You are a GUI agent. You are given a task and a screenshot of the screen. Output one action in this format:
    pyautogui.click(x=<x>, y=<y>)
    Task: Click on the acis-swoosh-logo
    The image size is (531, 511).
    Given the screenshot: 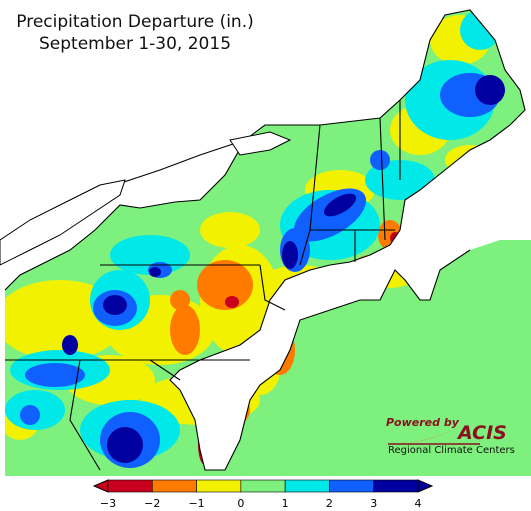 What is the action you would take?
    pyautogui.click(x=434, y=436)
    